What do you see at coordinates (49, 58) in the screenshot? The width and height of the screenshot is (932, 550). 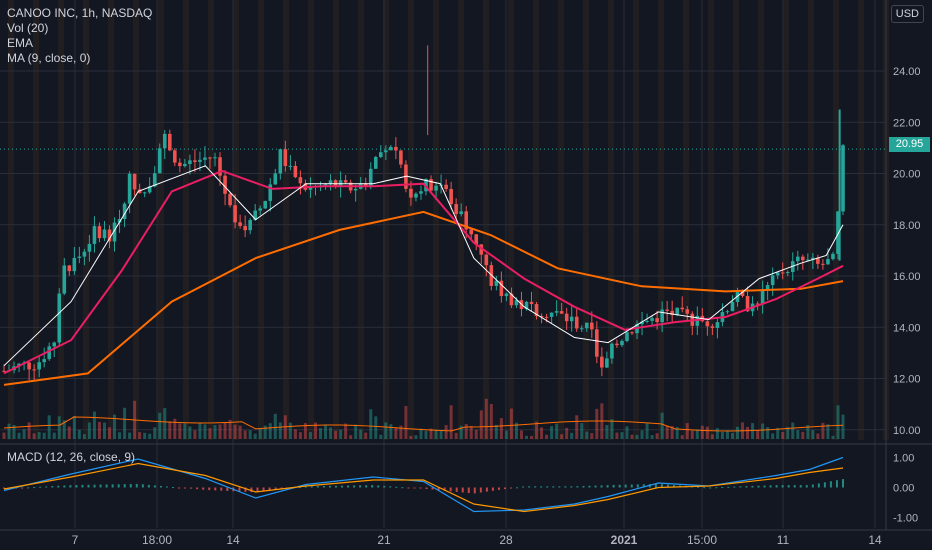 I see `ma-indicator-label: MA (9, close, 0)` at bounding box center [49, 58].